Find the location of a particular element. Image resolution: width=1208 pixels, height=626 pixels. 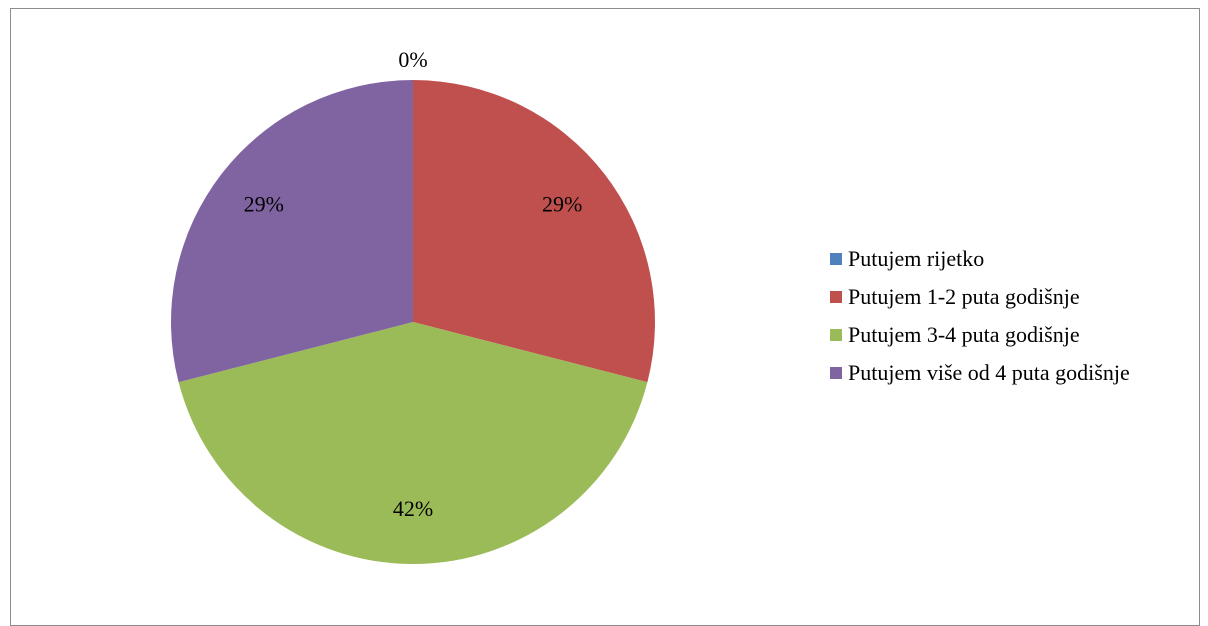

pie-data-label-2: 42% is located at coordinates (413, 508).